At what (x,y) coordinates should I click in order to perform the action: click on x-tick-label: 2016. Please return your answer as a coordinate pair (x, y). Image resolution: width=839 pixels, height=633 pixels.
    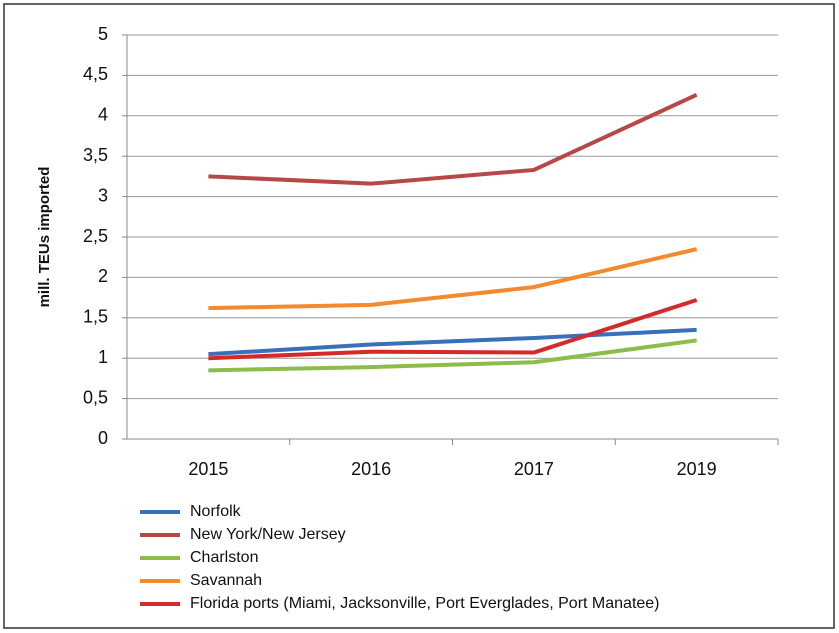
    Looking at the image, I should click on (371, 469).